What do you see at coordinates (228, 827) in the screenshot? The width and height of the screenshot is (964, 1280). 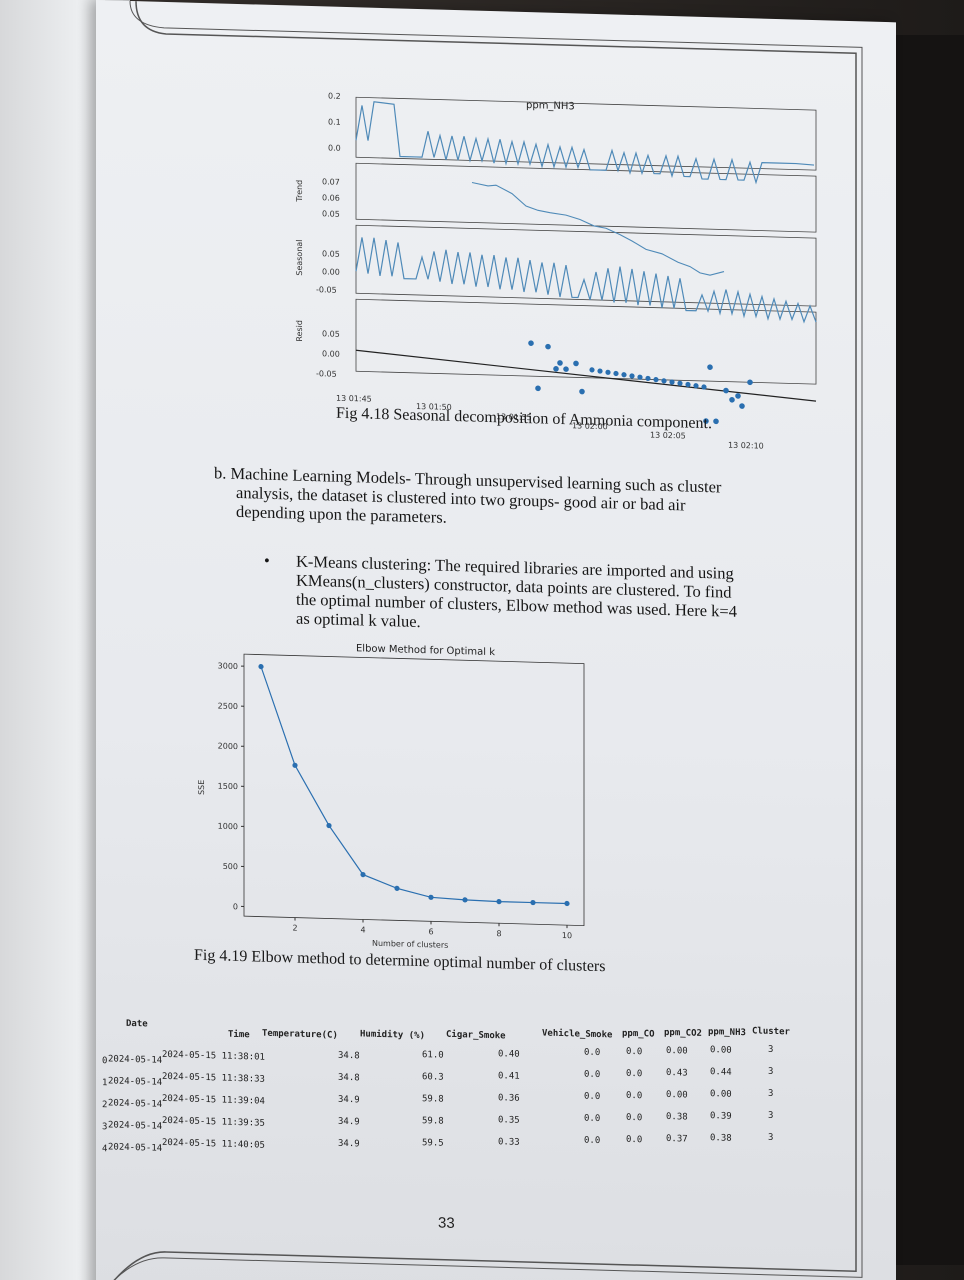 I see `elbow-ytick-label: 1000` at bounding box center [228, 827].